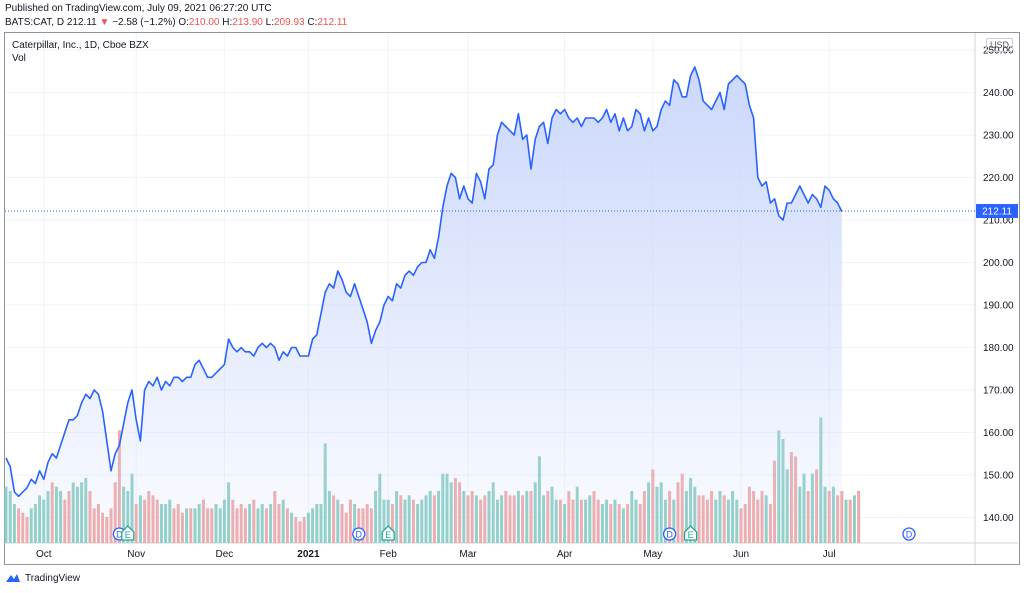 Image resolution: width=1024 pixels, height=593 pixels. Describe the element at coordinates (998, 391) in the screenshot. I see `y-tick-label: 170.00` at that location.